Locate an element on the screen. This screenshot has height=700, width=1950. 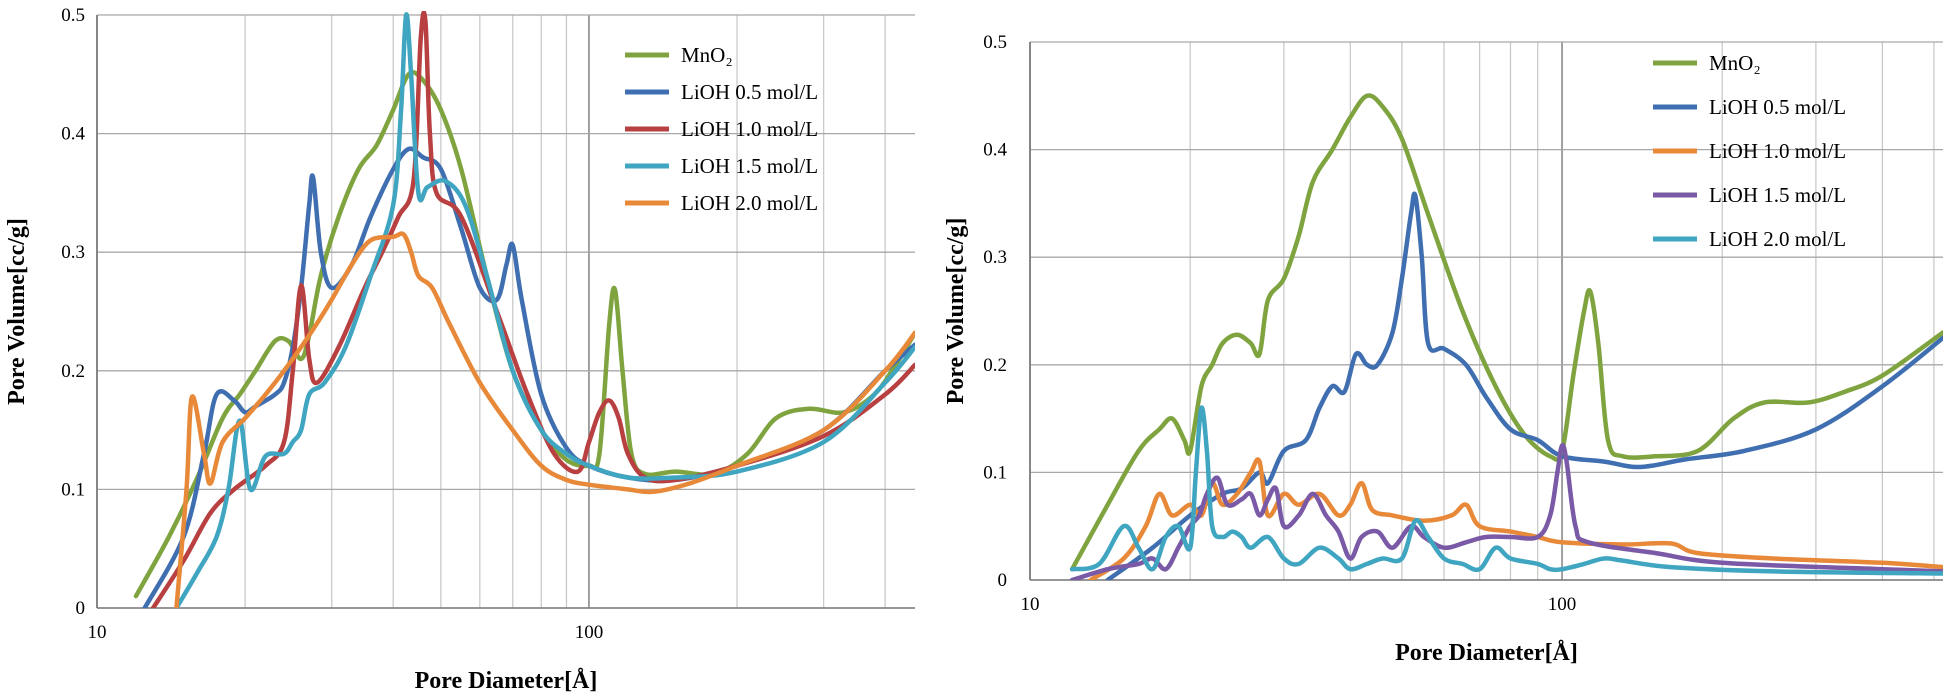
right-x-tick-label: 100 is located at coordinates (1562, 604).